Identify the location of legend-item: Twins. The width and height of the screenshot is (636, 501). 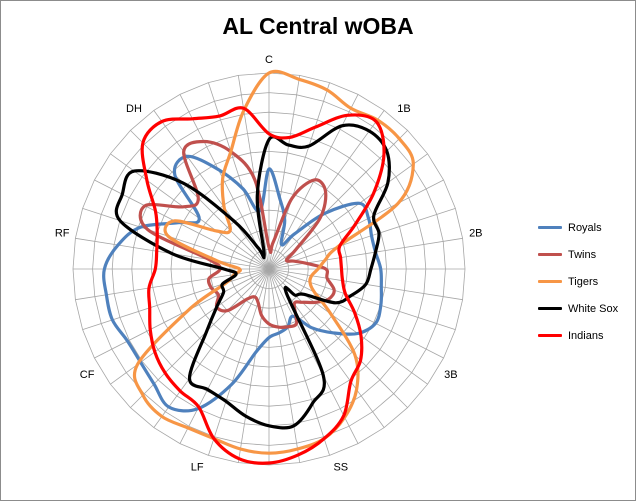
(585, 254).